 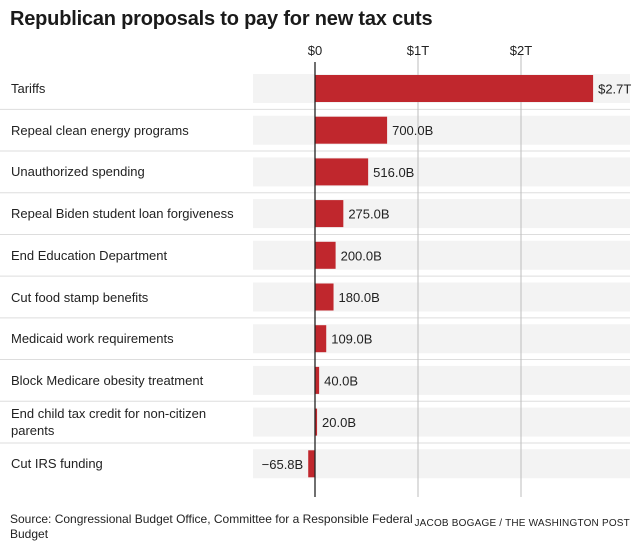 What do you see at coordinates (368, 214) in the screenshot?
I see `bar-value-label: 275.0B` at bounding box center [368, 214].